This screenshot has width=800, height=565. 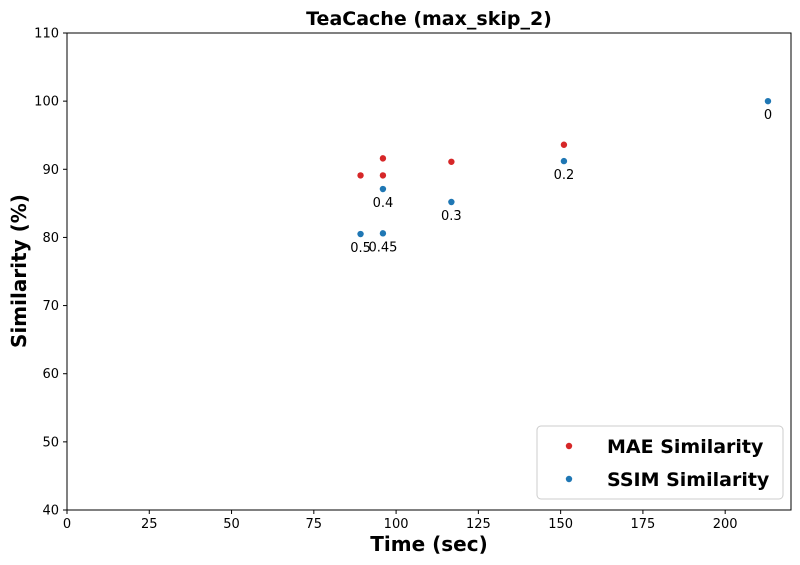 I want to click on legend-label-ssim: SSIM Similarity, so click(x=688, y=480).